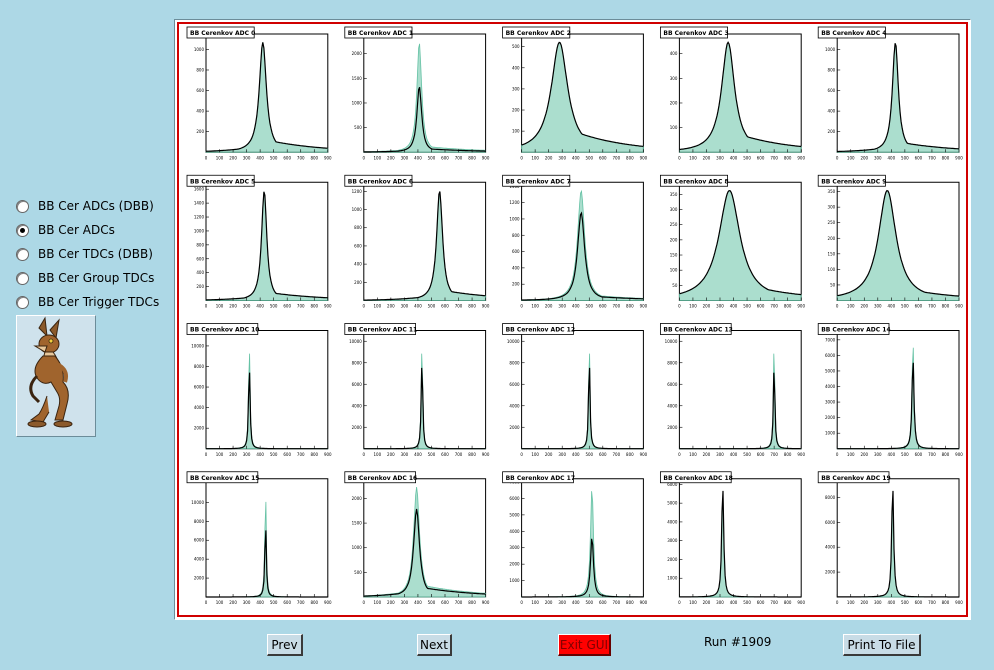  I want to click on radio-button-checked-icon, so click(22, 230).